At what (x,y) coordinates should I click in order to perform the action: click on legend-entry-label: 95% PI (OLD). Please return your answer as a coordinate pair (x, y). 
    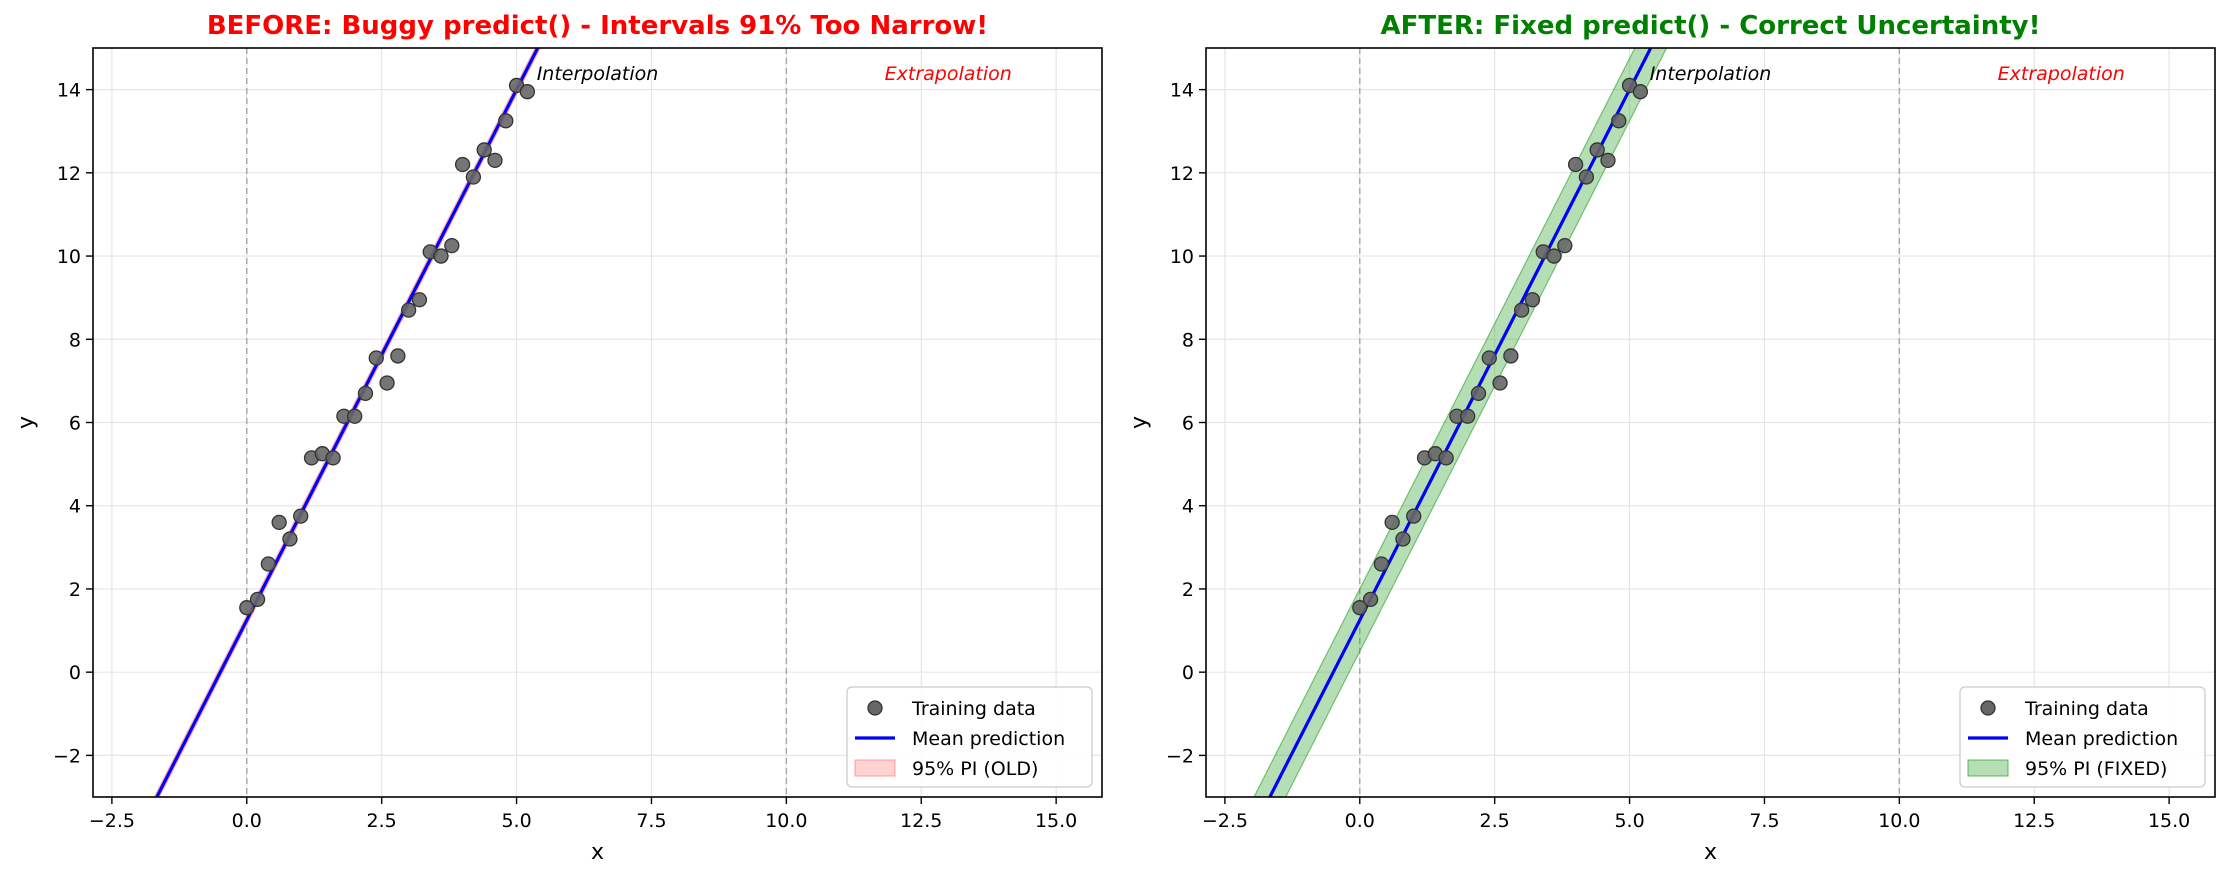
    Looking at the image, I should click on (975, 769).